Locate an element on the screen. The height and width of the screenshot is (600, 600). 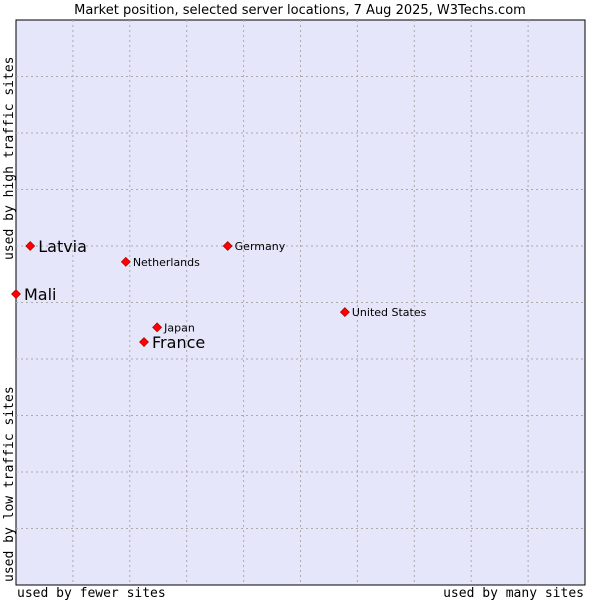
point-label-latvia: Latvia is located at coordinates (62, 246).